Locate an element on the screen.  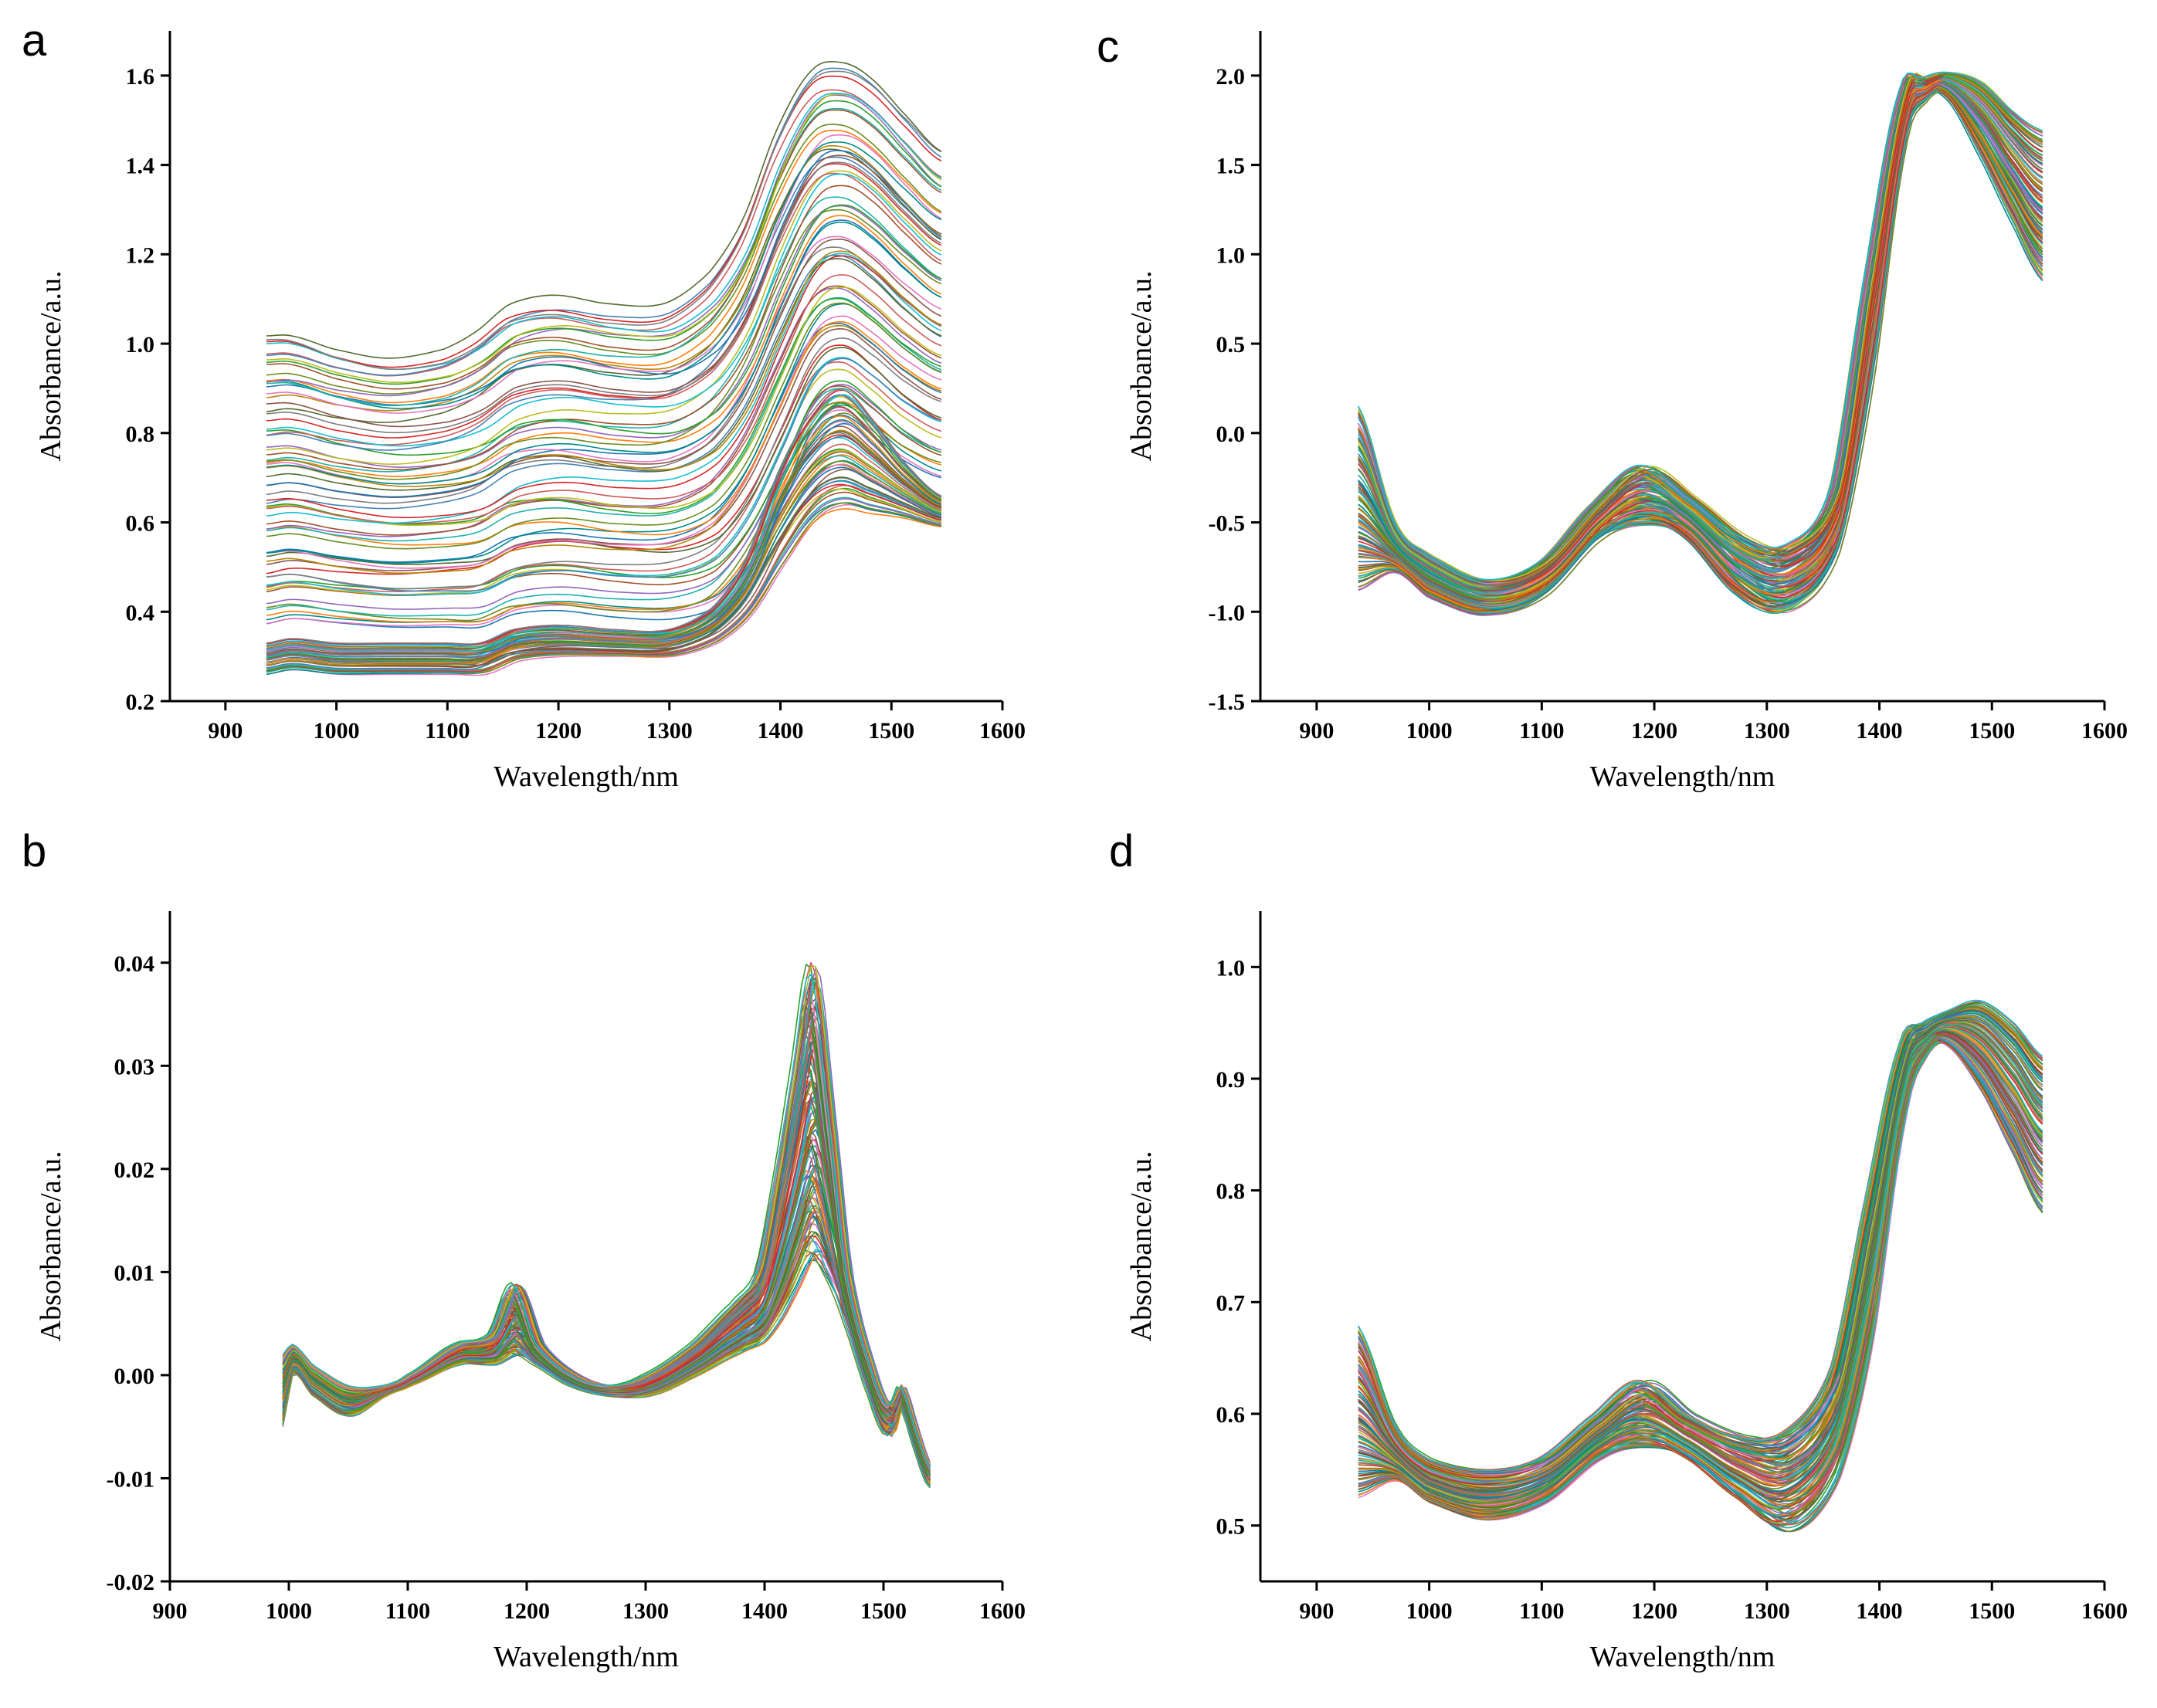
panel-d-letter: d is located at coordinates (1121, 851).